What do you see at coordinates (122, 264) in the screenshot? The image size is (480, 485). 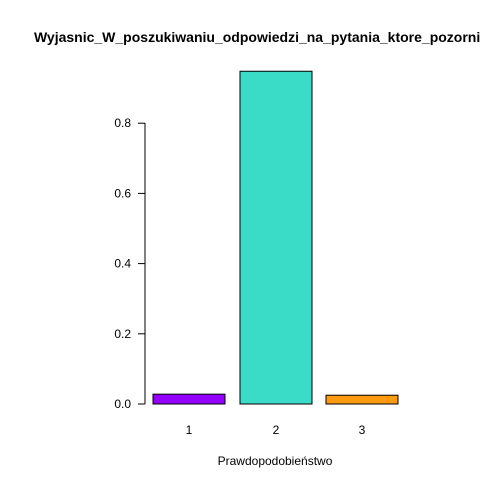 I see `y-tick-label: 0.4` at bounding box center [122, 264].